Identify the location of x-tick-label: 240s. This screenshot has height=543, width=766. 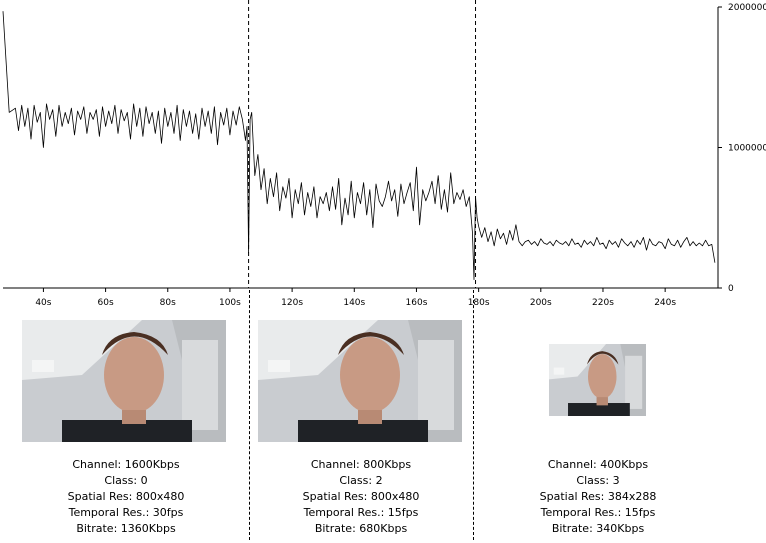
(665, 303).